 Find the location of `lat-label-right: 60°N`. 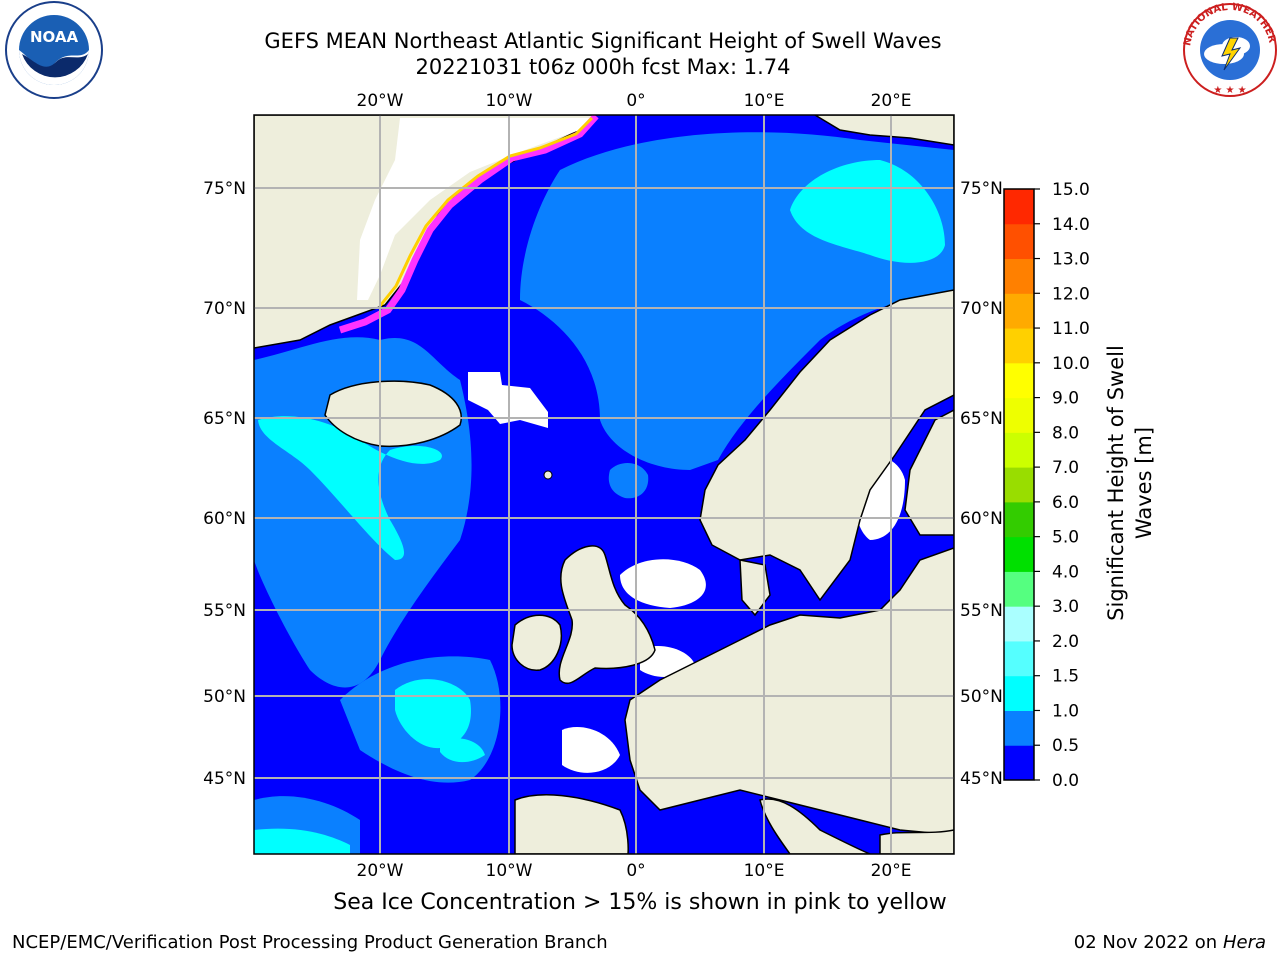

lat-label-right: 60°N is located at coordinates (981, 519).